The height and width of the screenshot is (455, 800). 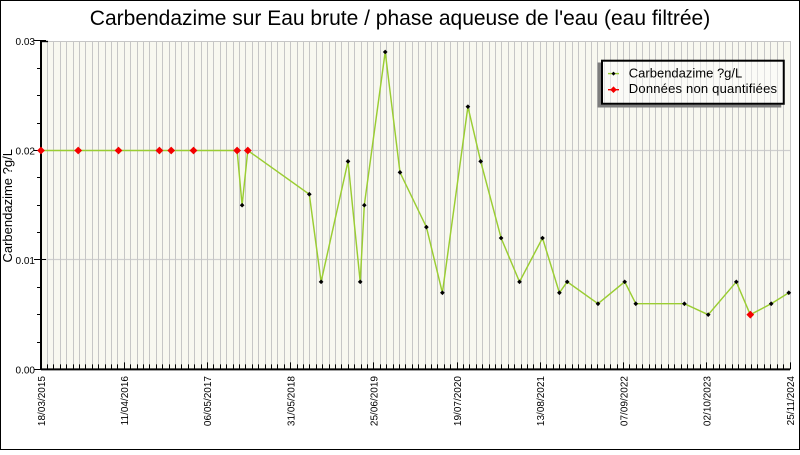 I want to click on svg-text: 0.03, so click(x=26, y=42).